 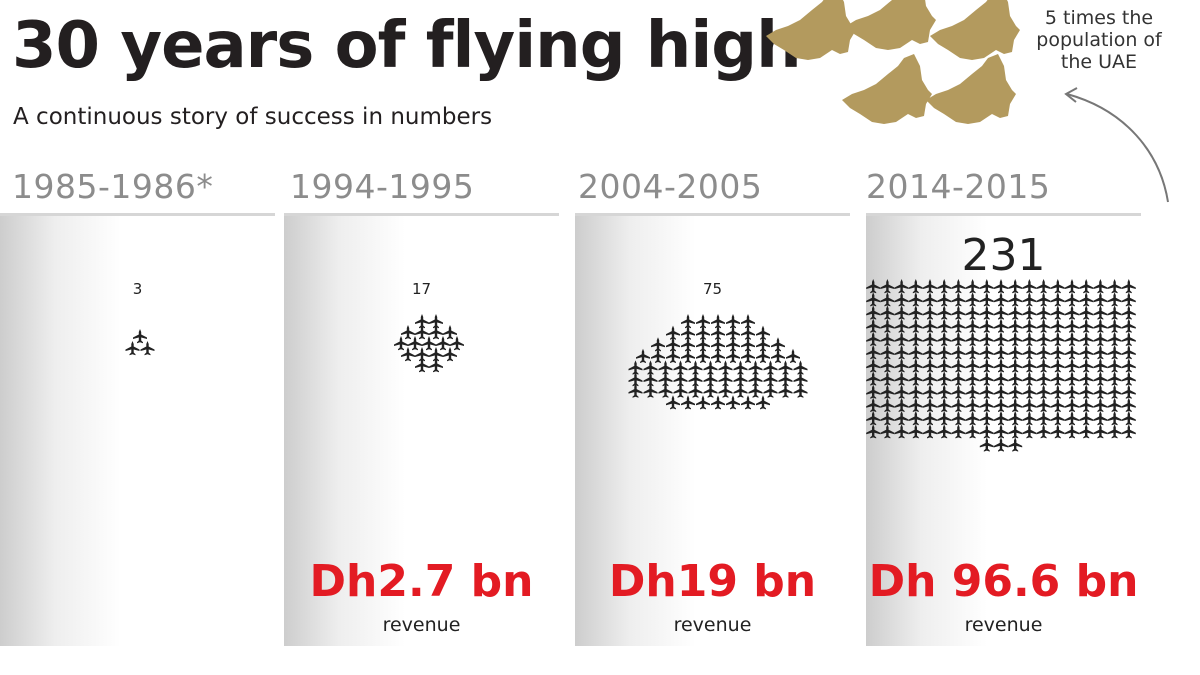 What do you see at coordinates (712, 429) in the screenshot?
I see `year-panel: 75 Dh19 bn revenue` at bounding box center [712, 429].